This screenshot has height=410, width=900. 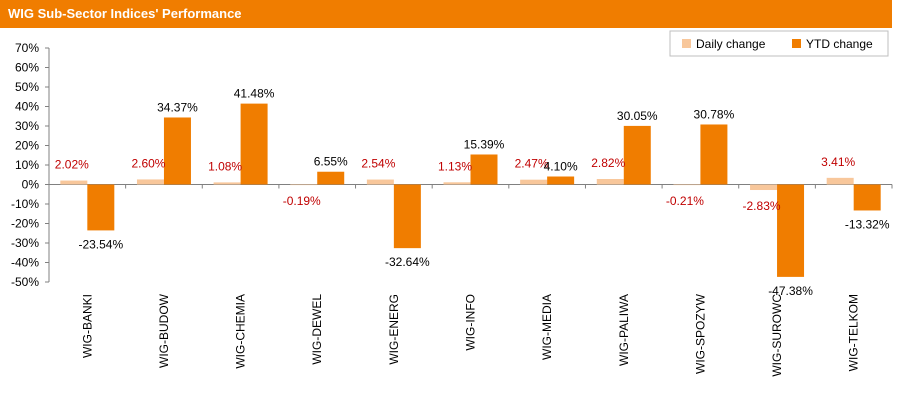 I want to click on y-tick-label: 20%, so click(x=27, y=146).